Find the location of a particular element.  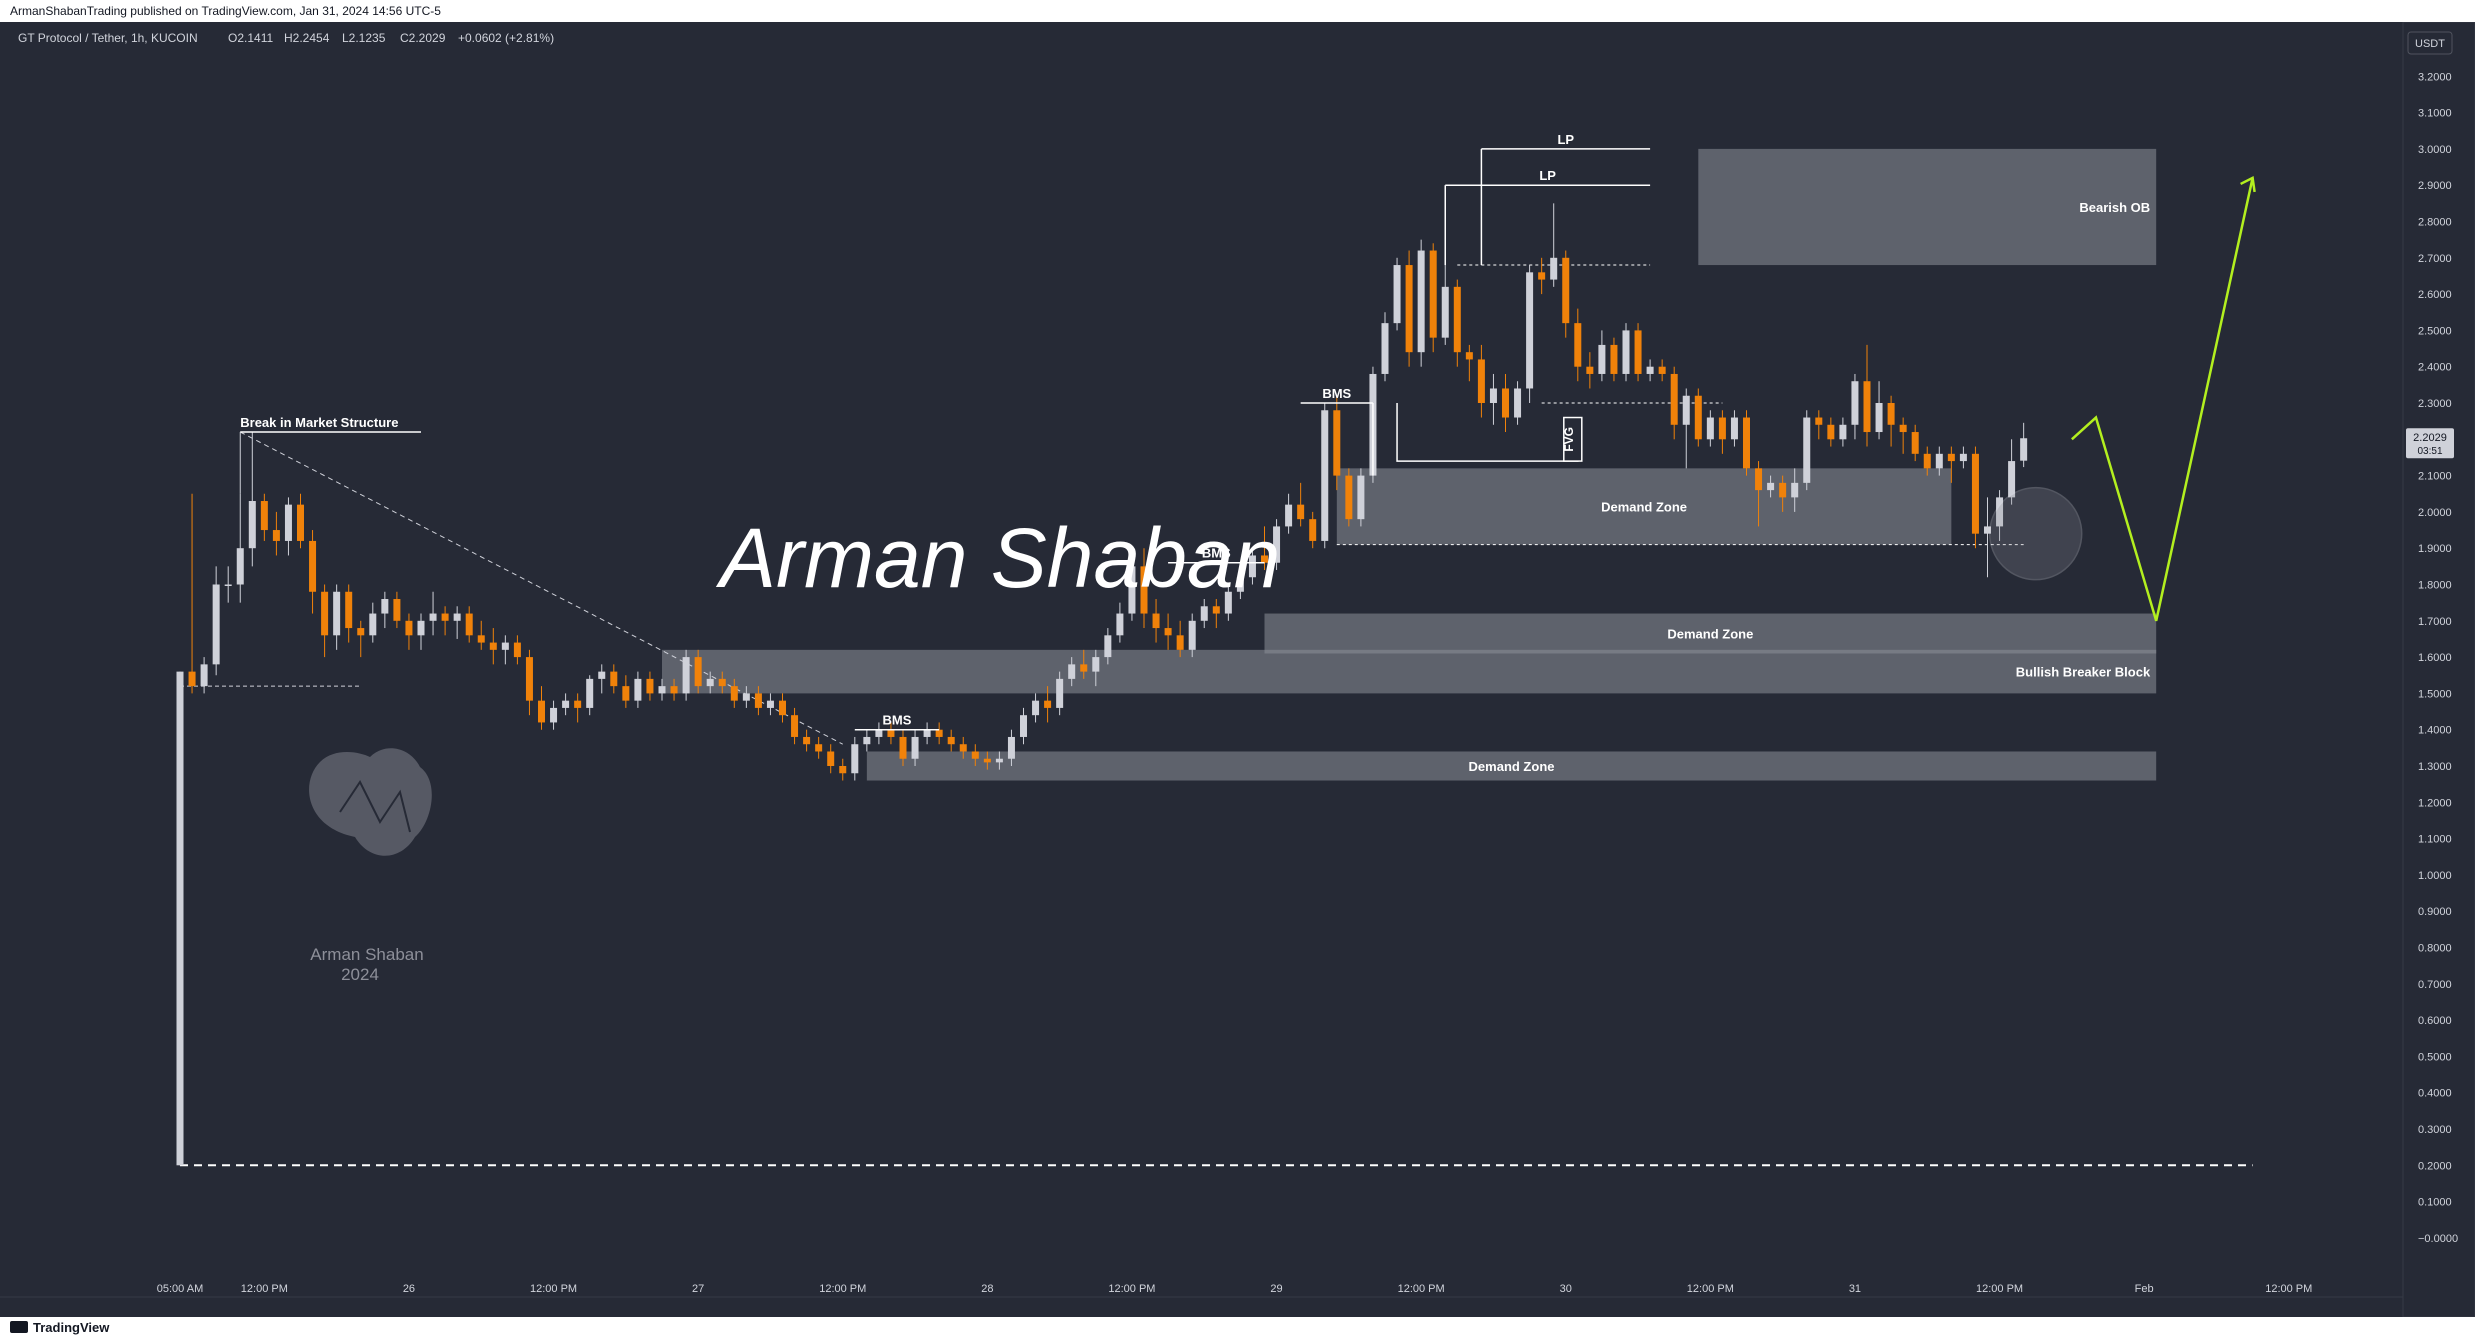

ohlc-high: H2.2454 is located at coordinates (307, 38).